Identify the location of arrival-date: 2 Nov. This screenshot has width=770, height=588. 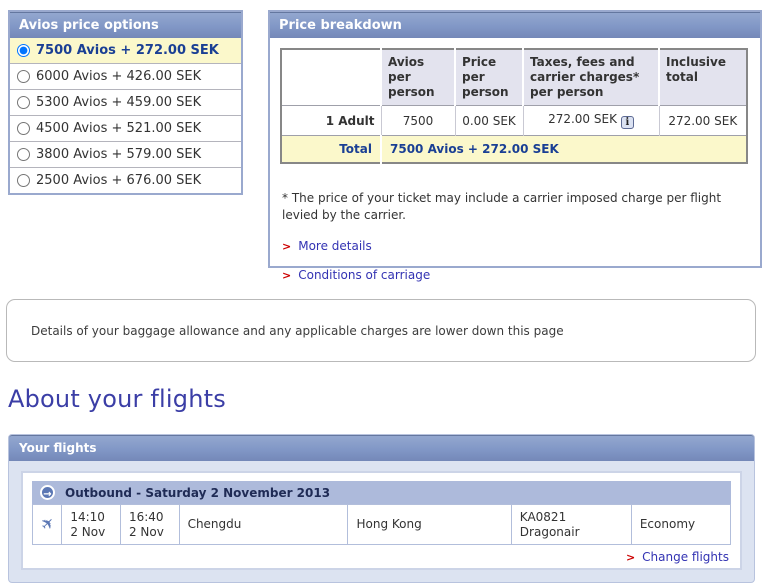
(146, 531).